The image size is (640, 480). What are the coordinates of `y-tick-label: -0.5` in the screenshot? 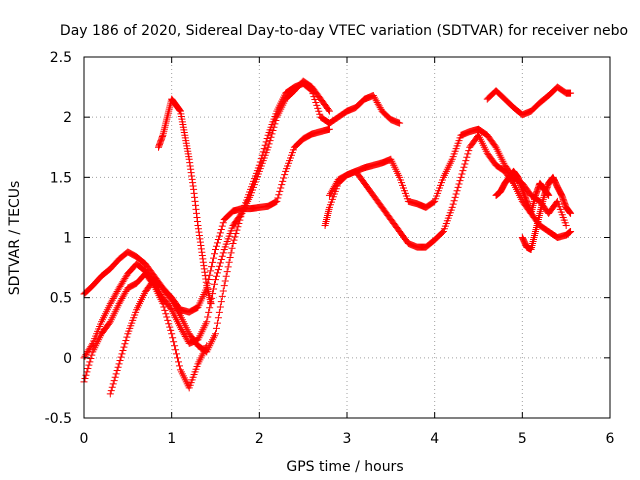 It's located at (58, 419).